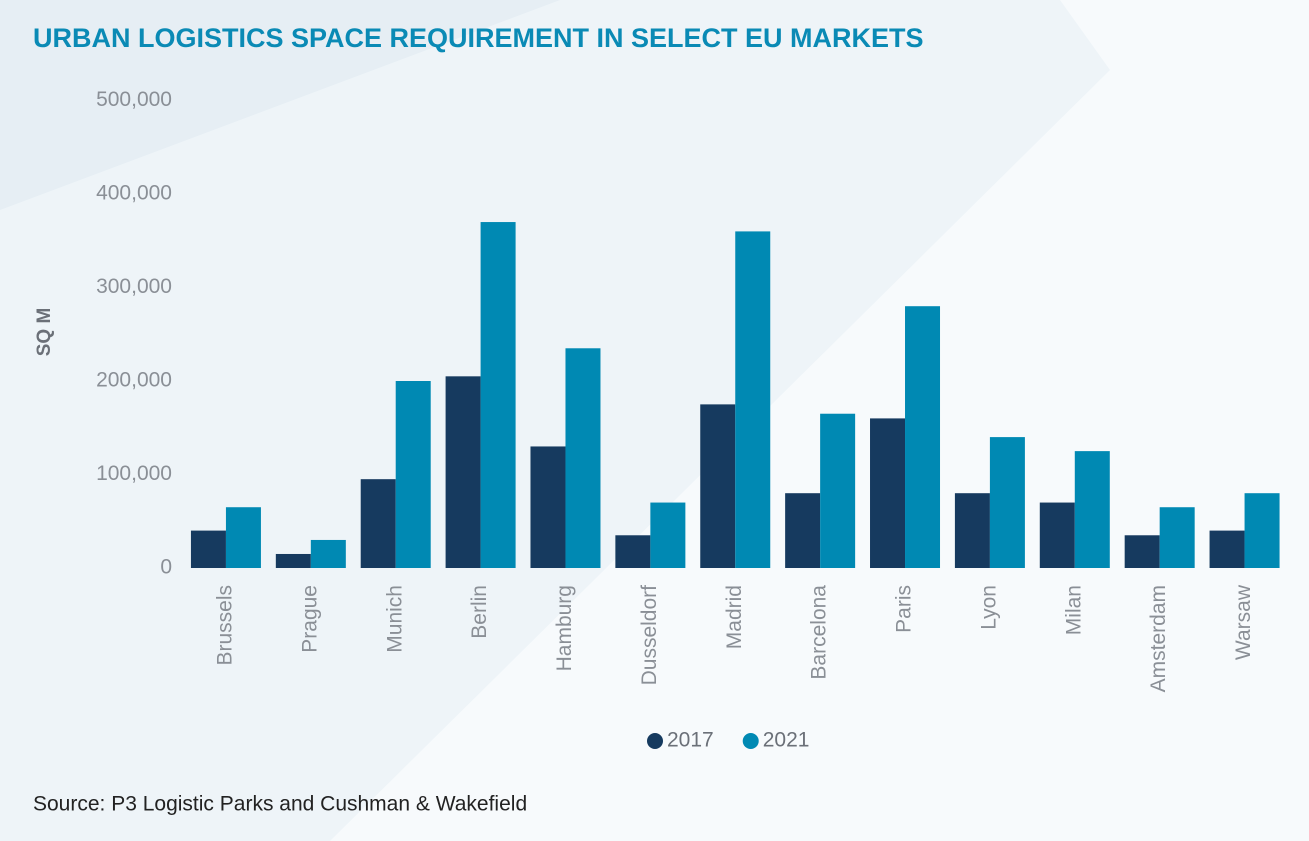 The width and height of the screenshot is (1309, 841). Describe the element at coordinates (134, 99) in the screenshot. I see `y-tick-label: 500,000` at that location.